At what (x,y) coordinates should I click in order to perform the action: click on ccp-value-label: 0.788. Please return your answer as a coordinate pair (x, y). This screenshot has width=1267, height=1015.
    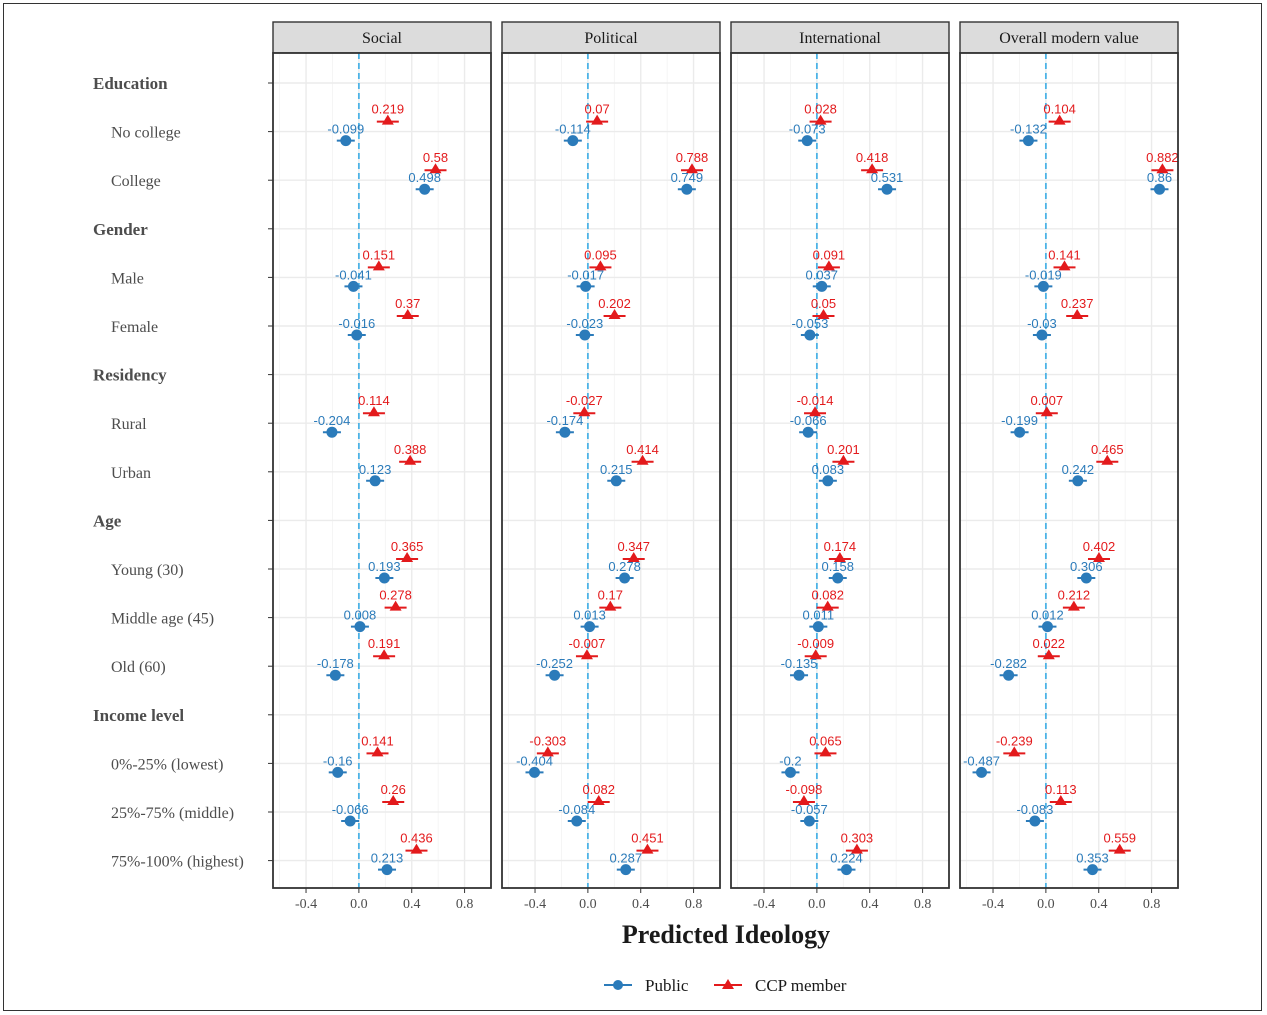
    Looking at the image, I should click on (692, 157).